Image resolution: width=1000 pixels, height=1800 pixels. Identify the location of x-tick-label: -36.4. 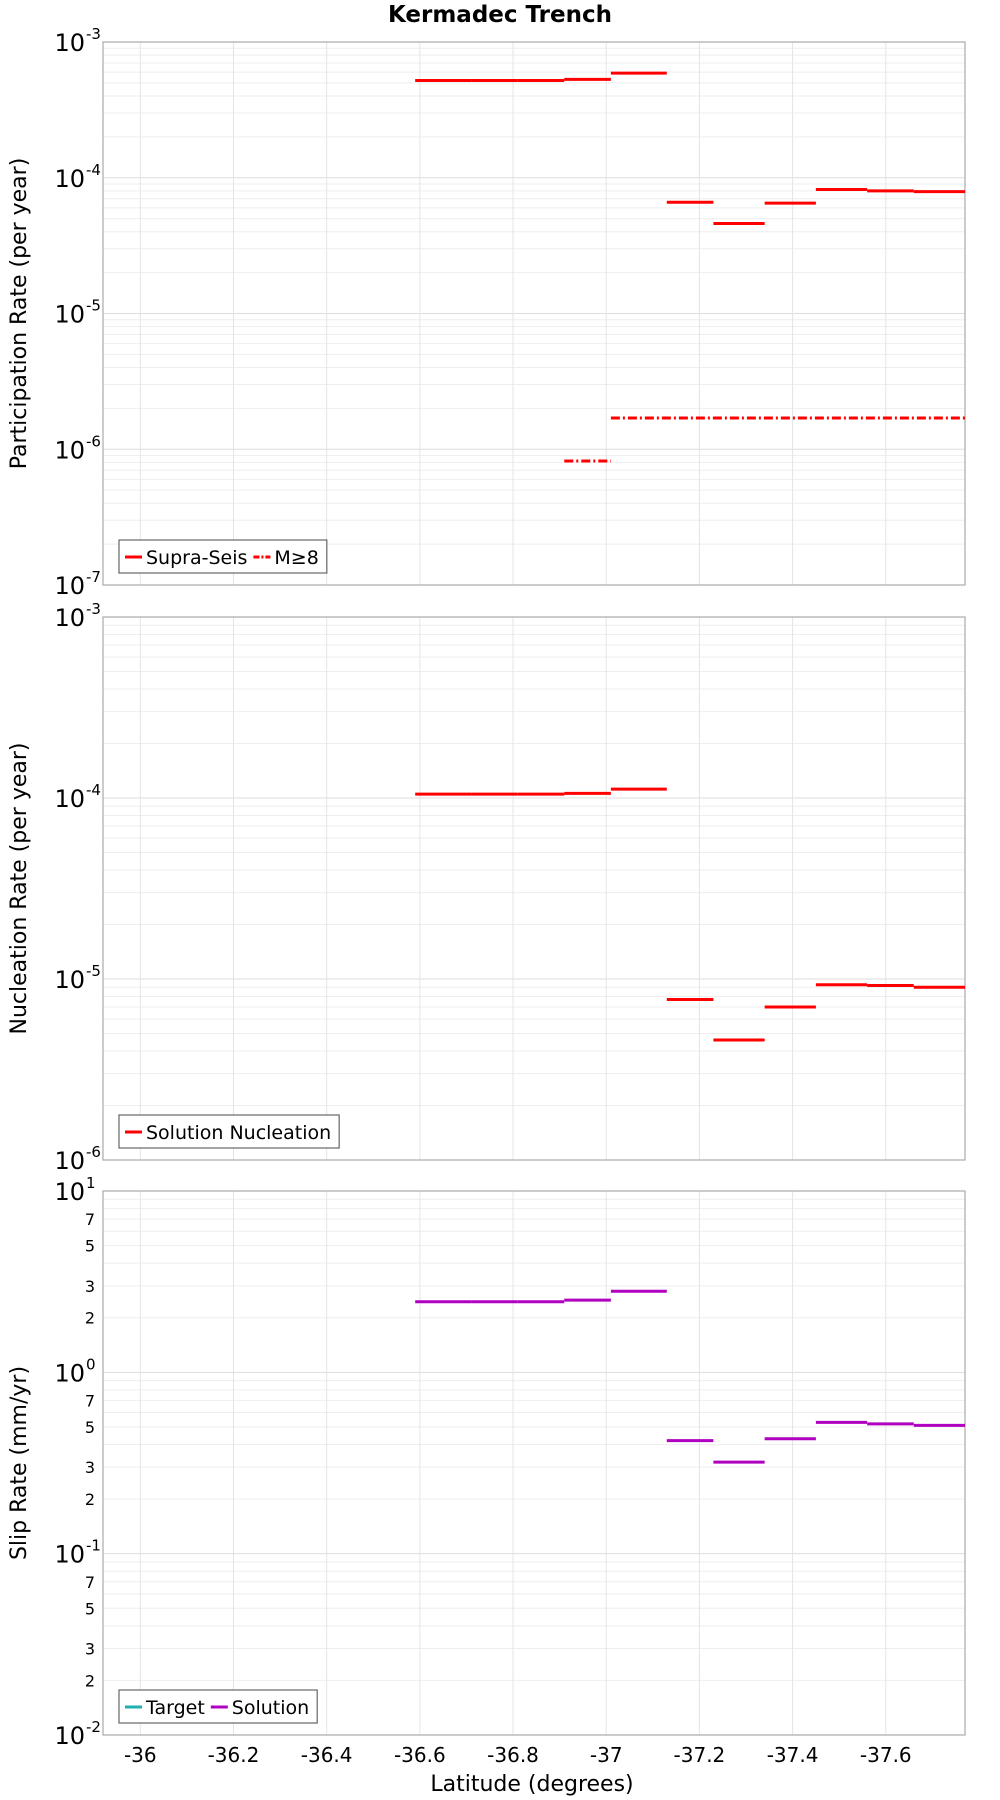
(327, 1755).